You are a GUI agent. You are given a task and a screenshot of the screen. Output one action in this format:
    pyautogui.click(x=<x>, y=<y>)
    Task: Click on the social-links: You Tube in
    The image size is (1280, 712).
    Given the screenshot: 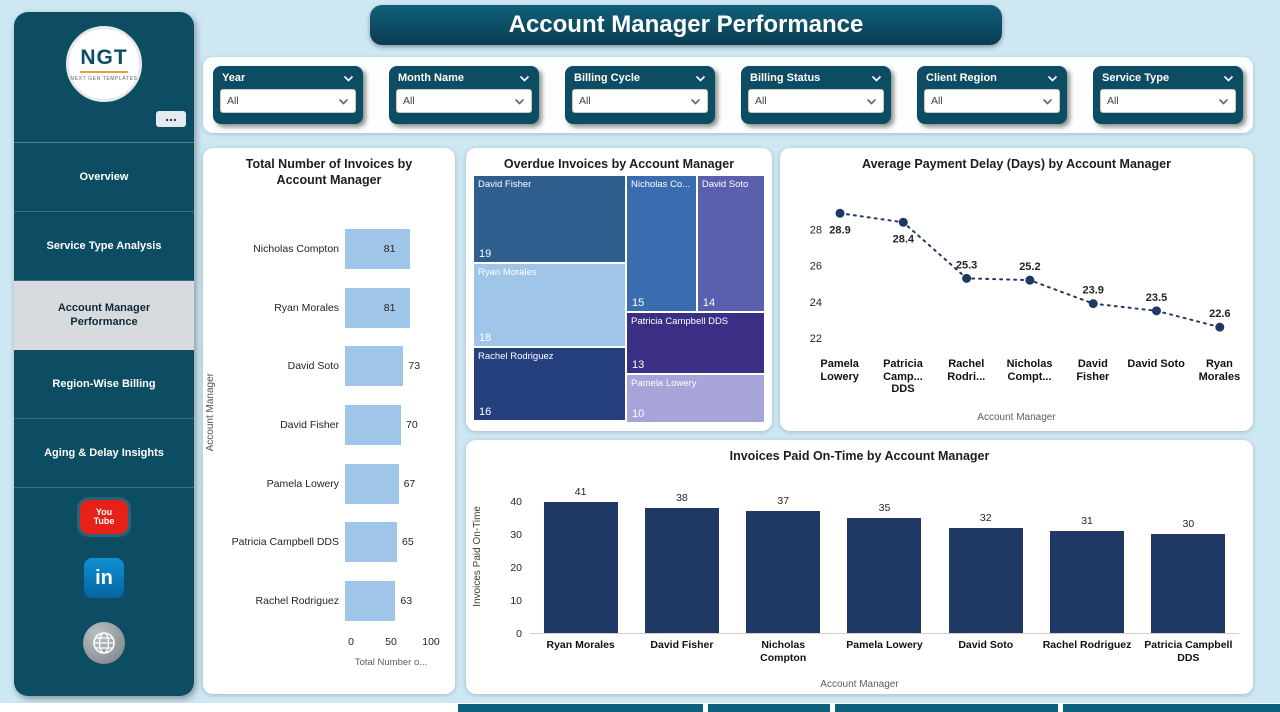 What is the action you would take?
    pyautogui.click(x=104, y=582)
    